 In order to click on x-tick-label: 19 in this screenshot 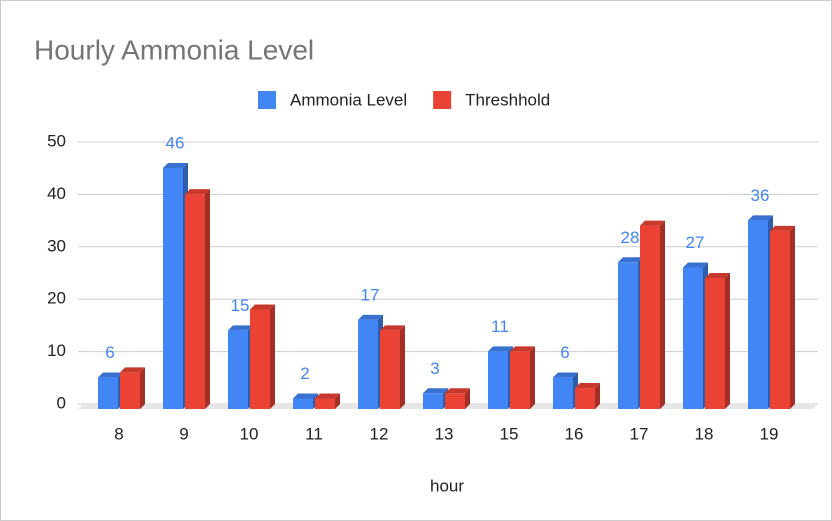, I will do `click(769, 433)`.